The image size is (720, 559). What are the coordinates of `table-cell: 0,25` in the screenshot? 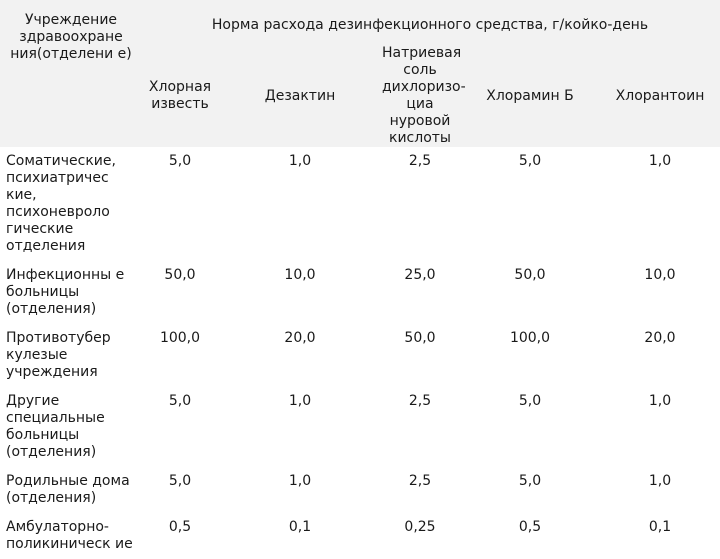 It's located at (420, 536).